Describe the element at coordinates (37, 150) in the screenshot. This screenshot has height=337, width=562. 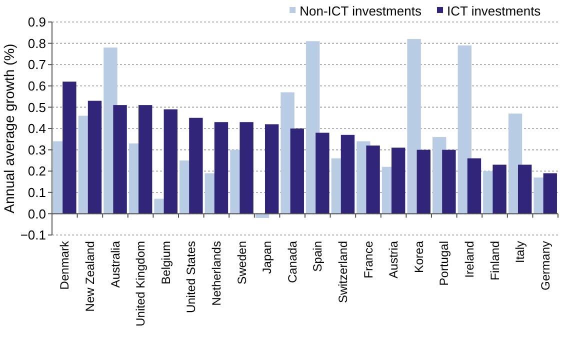
I see `y-tick-label: 0.3` at that location.